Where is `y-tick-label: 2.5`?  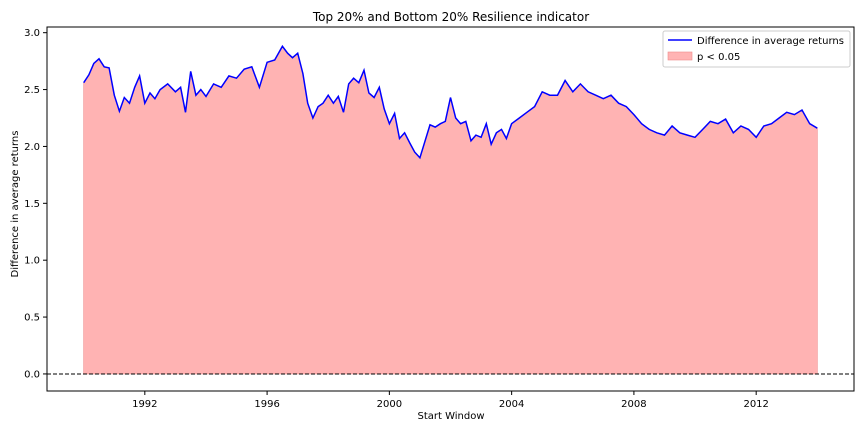
y-tick-label: 2.5 is located at coordinates (32, 90).